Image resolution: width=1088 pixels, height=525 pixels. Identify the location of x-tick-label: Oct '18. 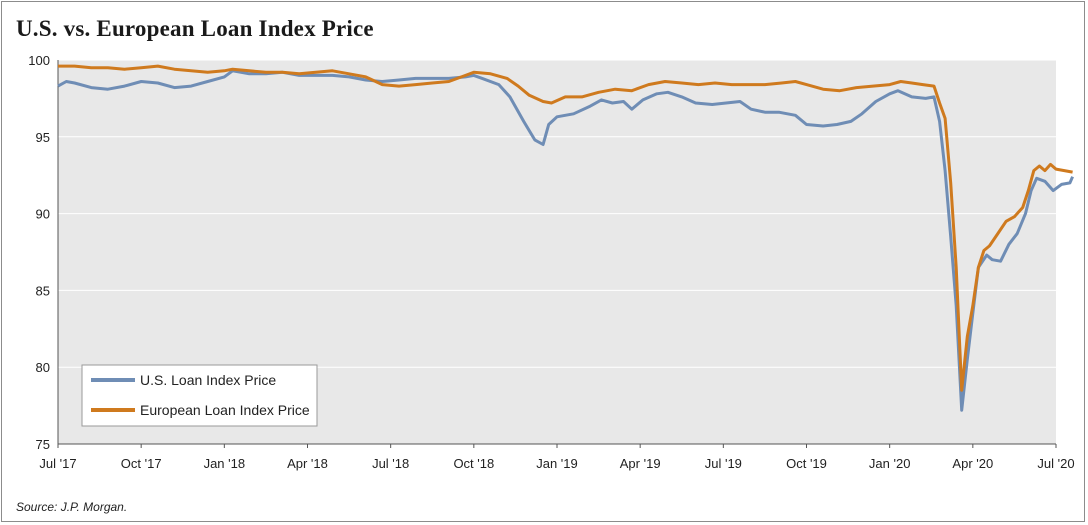
(473, 463).